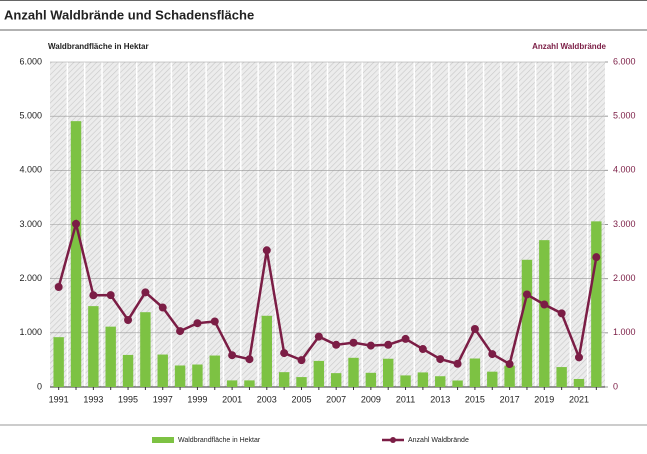 This screenshot has height=454, width=647. I want to click on x-tick-label: 1991, so click(59, 399).